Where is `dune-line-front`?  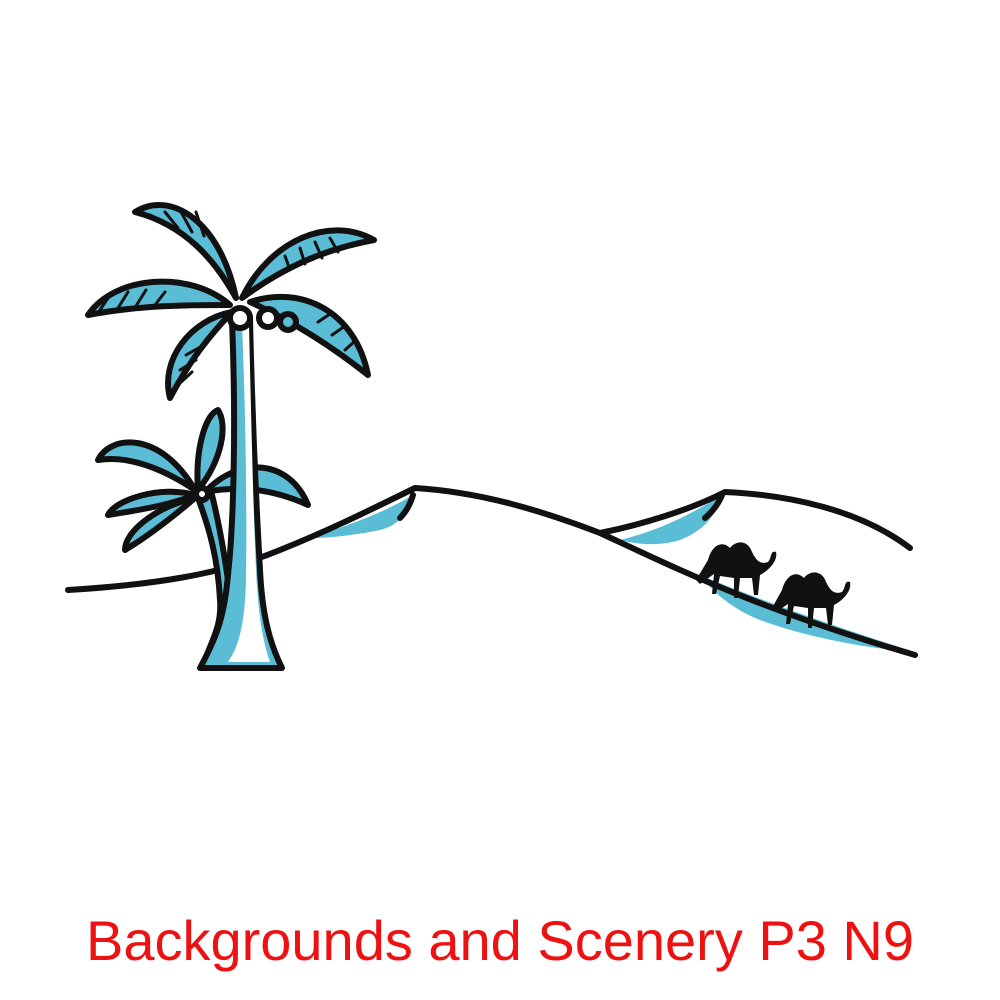 dune-line-front is located at coordinates (757, 594).